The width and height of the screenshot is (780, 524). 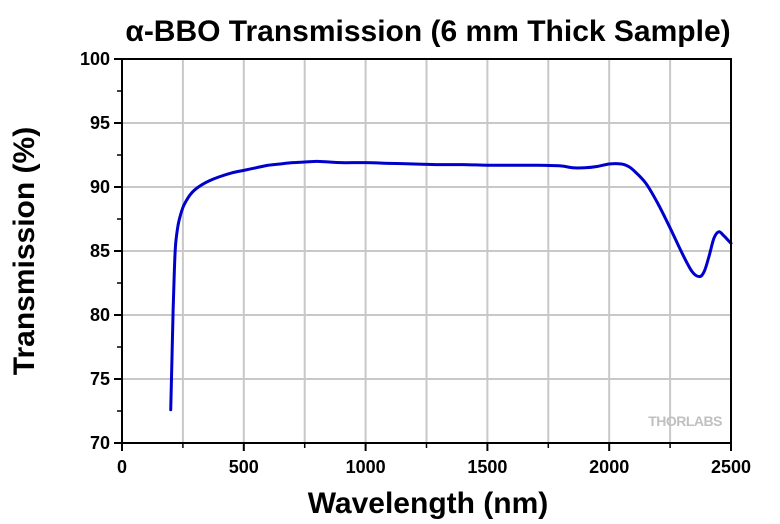 I want to click on y-tick-label: 80, so click(x=100, y=315).